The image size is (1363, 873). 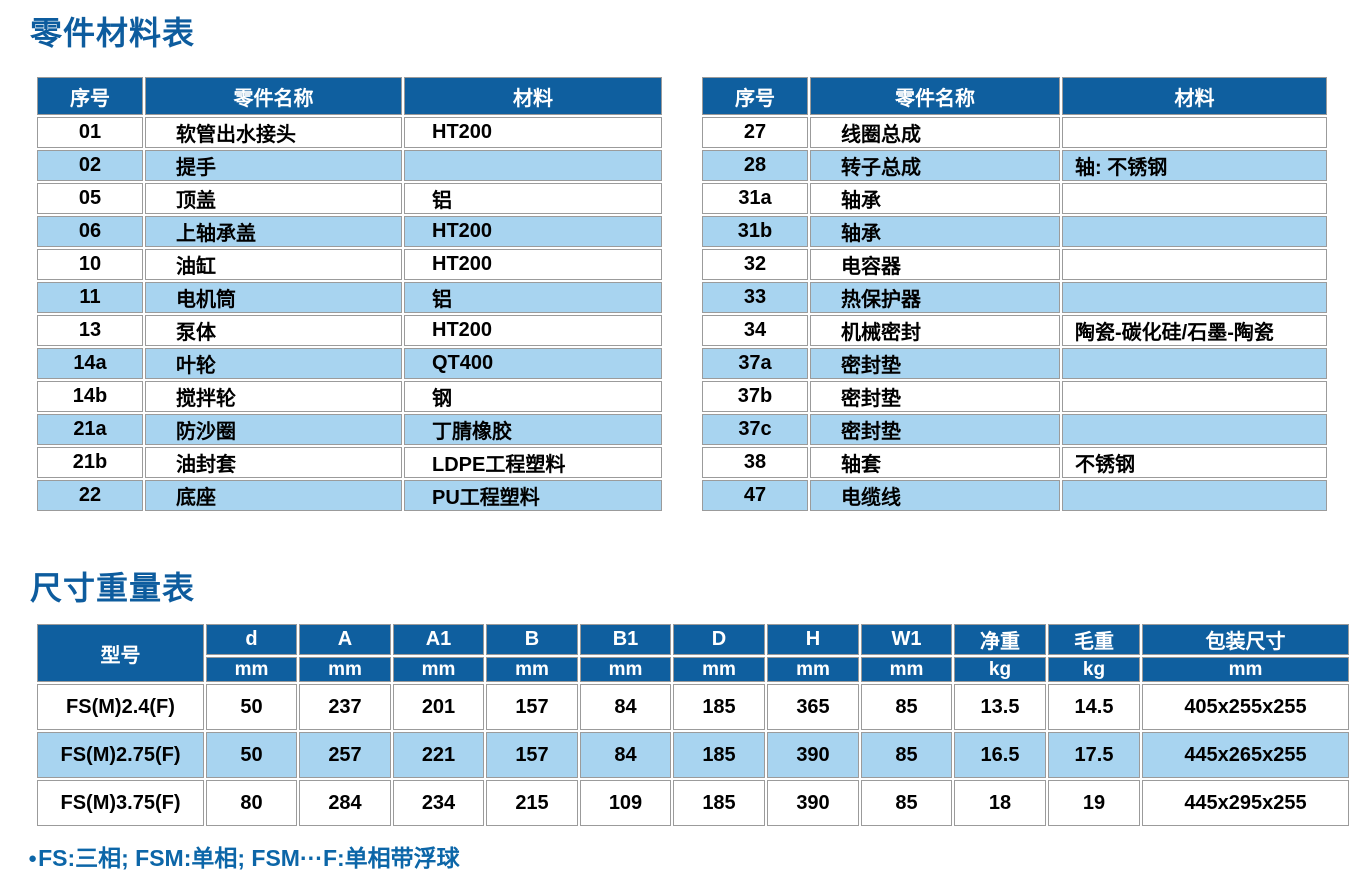 I want to click on size-col-unit: kg, so click(x=1000, y=669).